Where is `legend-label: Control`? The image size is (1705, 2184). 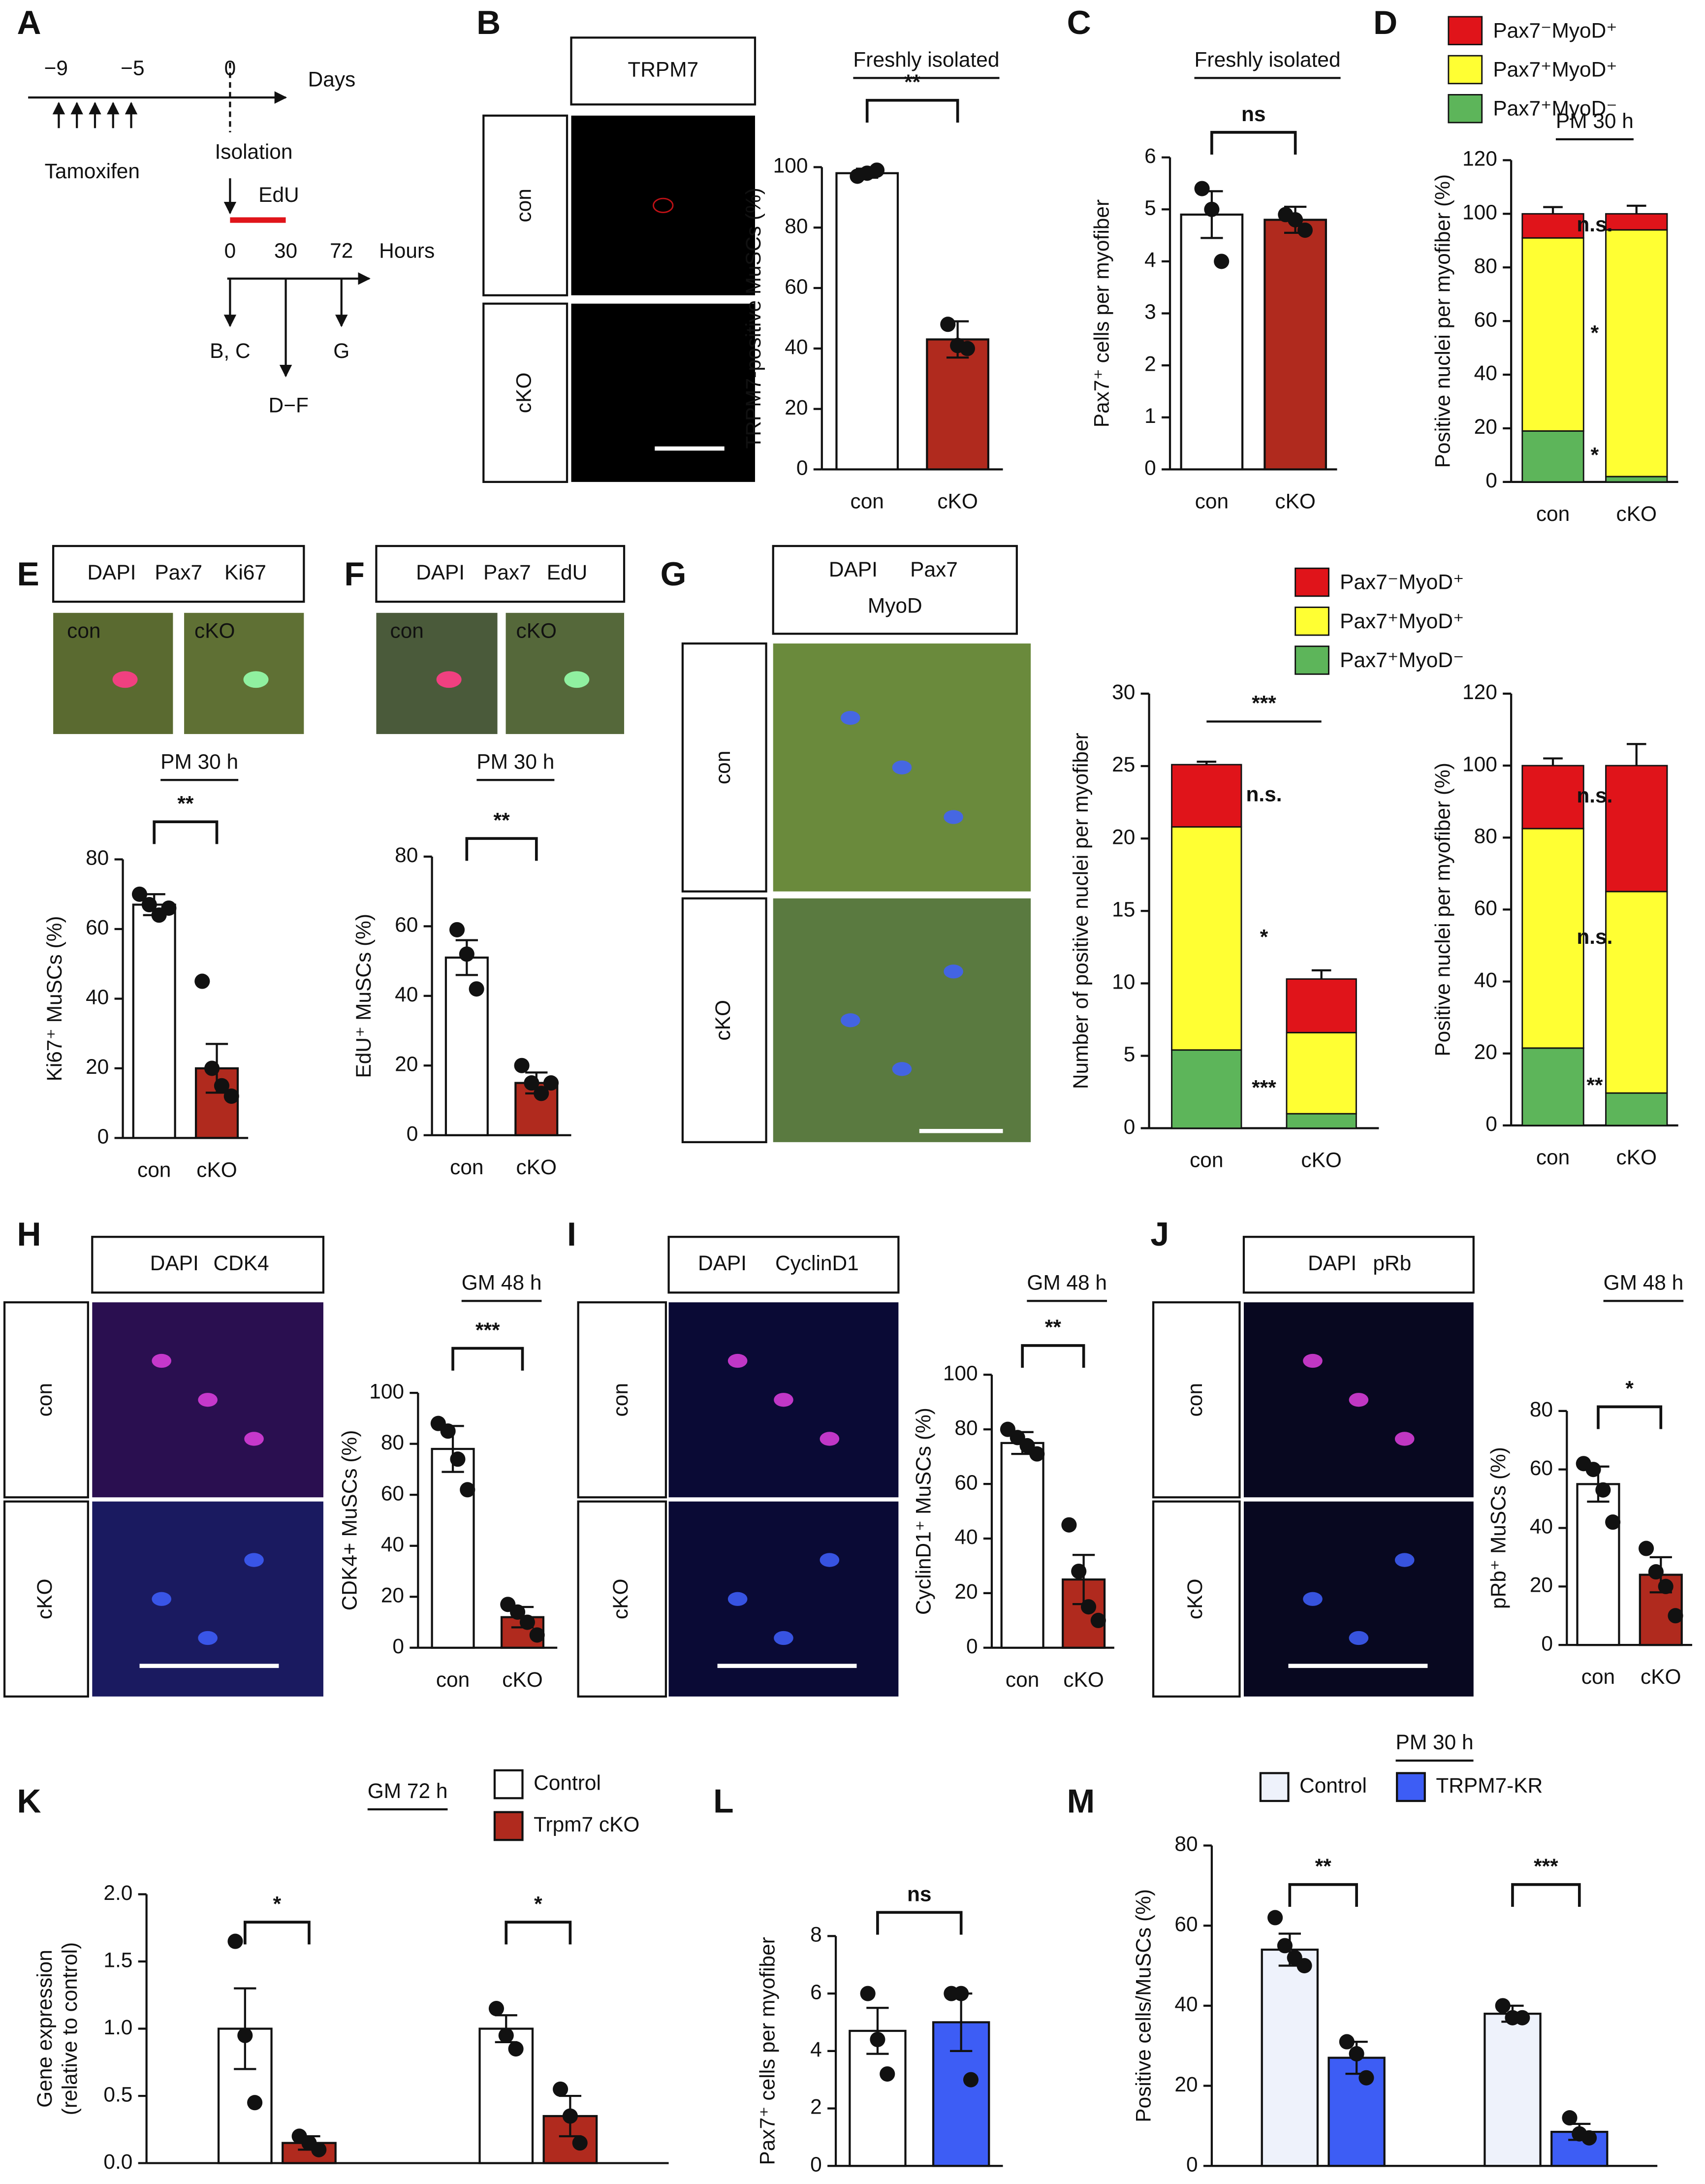
legend-label: Control is located at coordinates (567, 1782).